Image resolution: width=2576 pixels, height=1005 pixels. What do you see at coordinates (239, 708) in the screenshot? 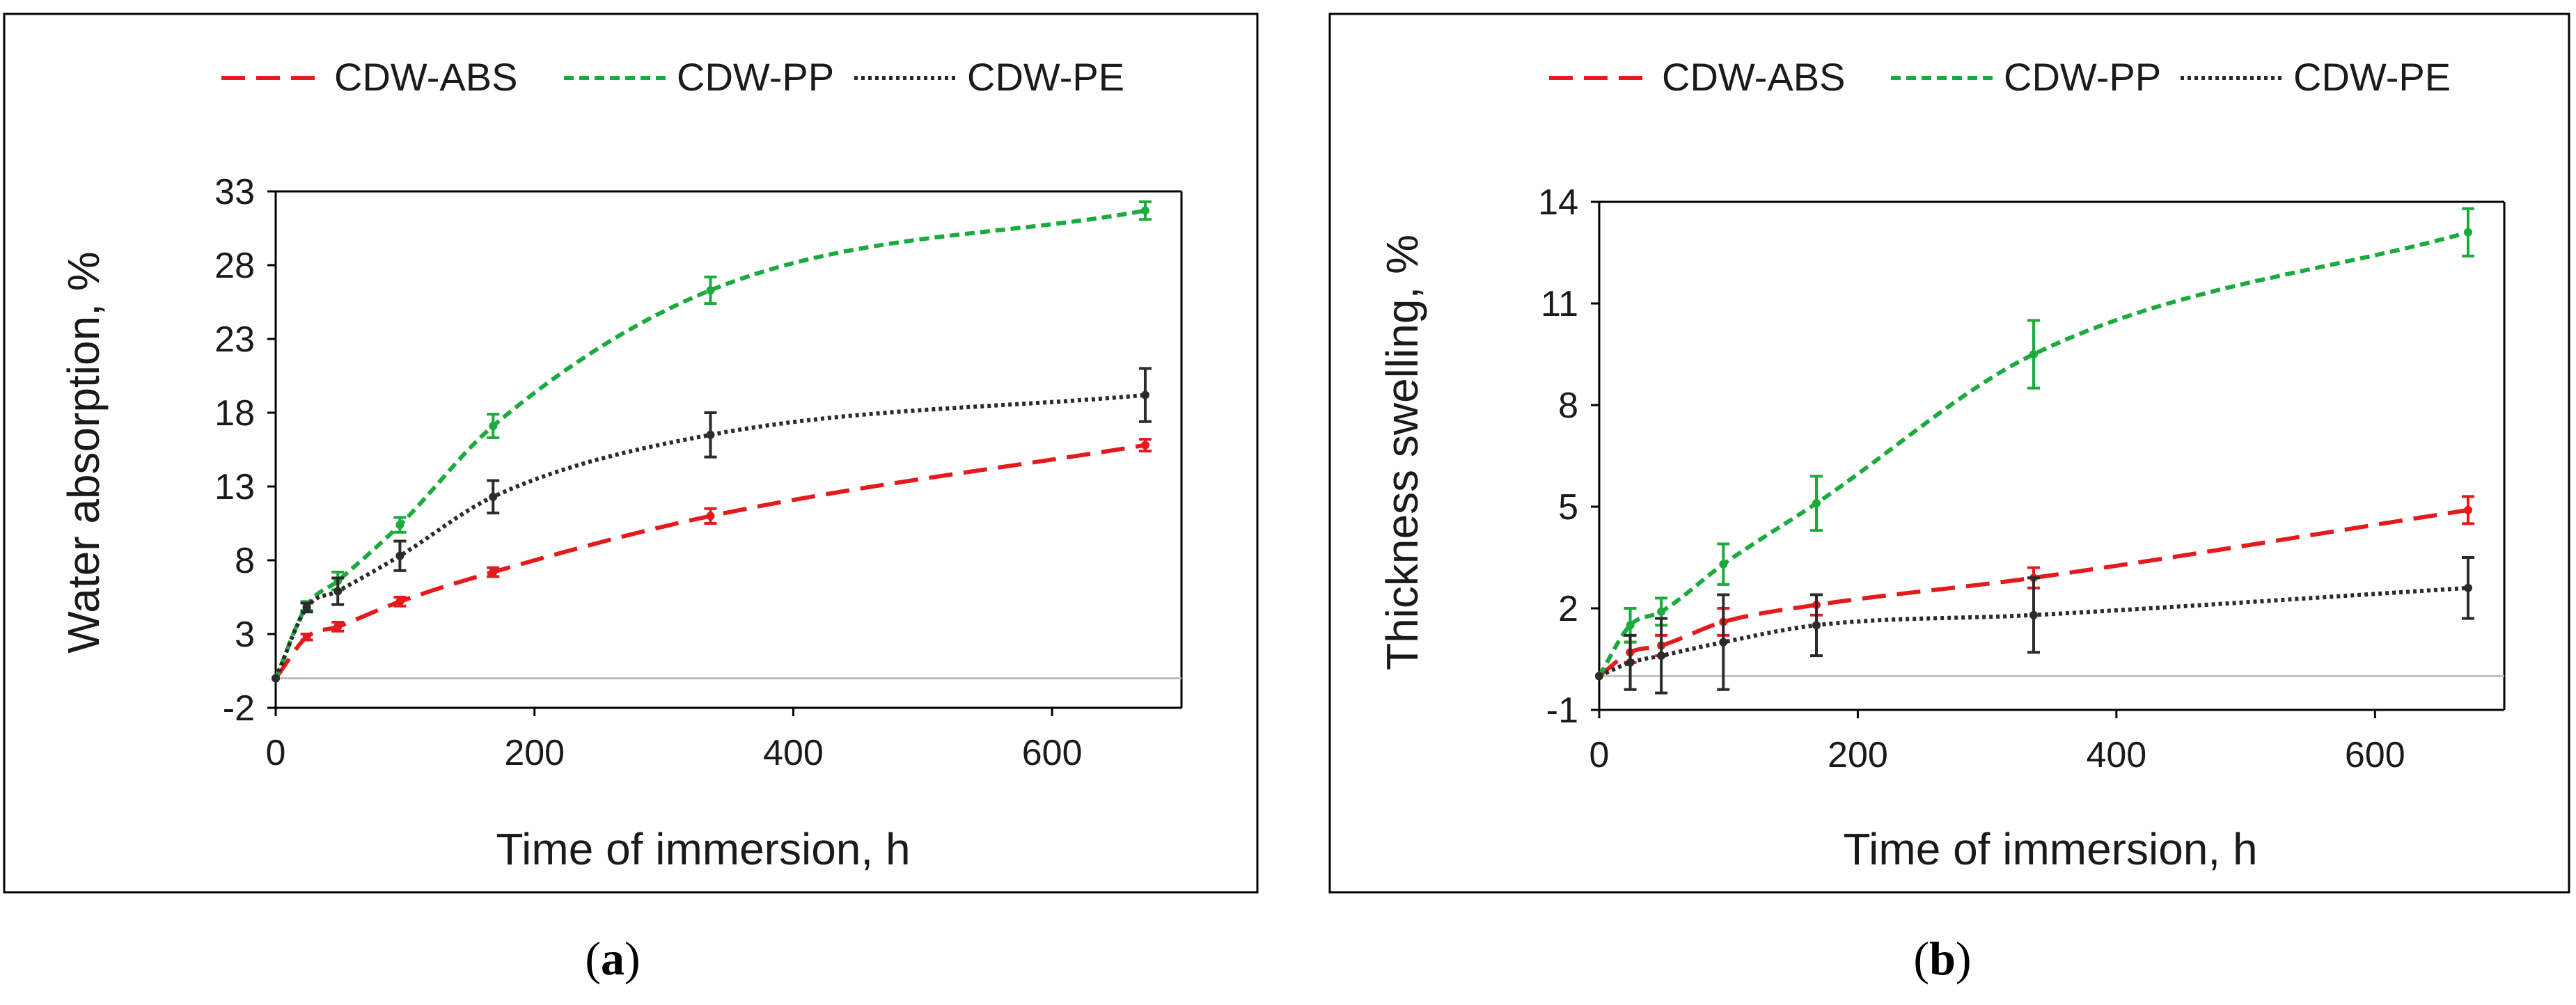
I see `panel-a-y-tick-label: -2` at bounding box center [239, 708].